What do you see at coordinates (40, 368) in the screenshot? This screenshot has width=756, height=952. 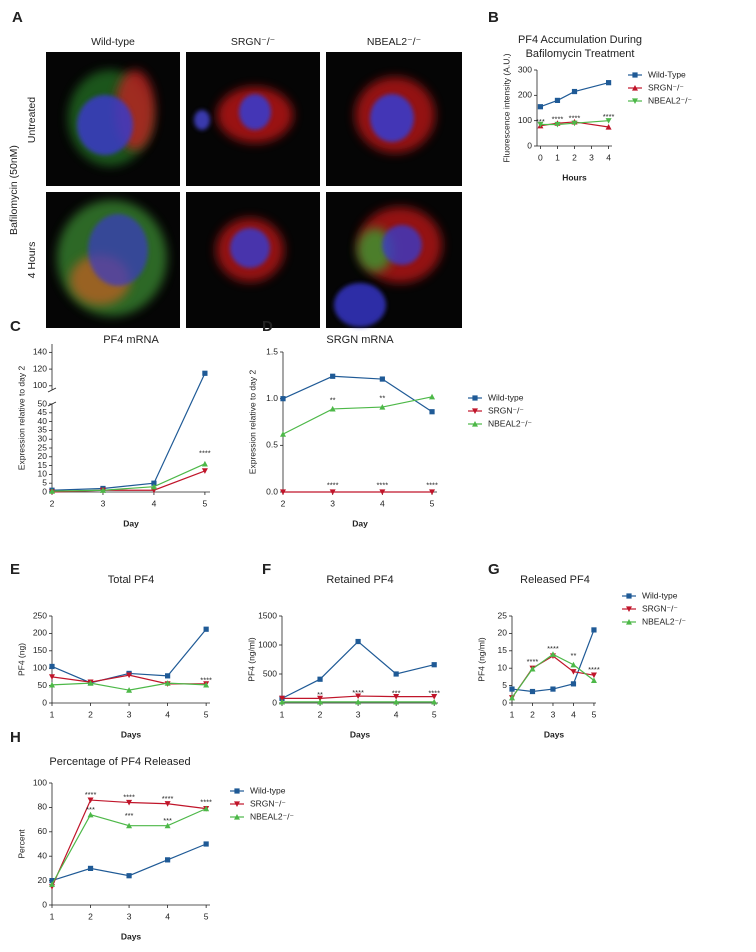 I see `y-tick-label: 120` at bounding box center [40, 368].